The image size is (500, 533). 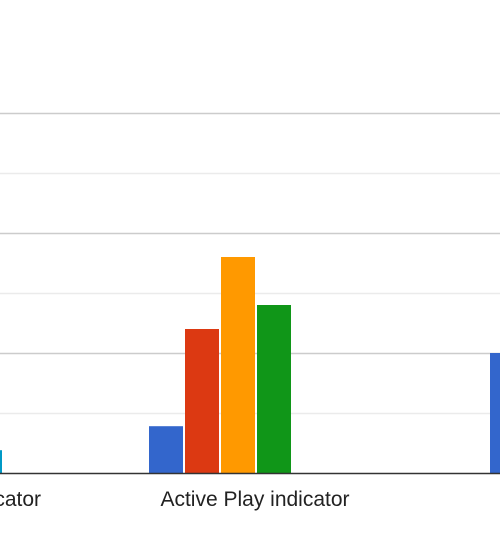 I want to click on x-axis-labels: cator Active Play indicator, so click(x=175, y=499).